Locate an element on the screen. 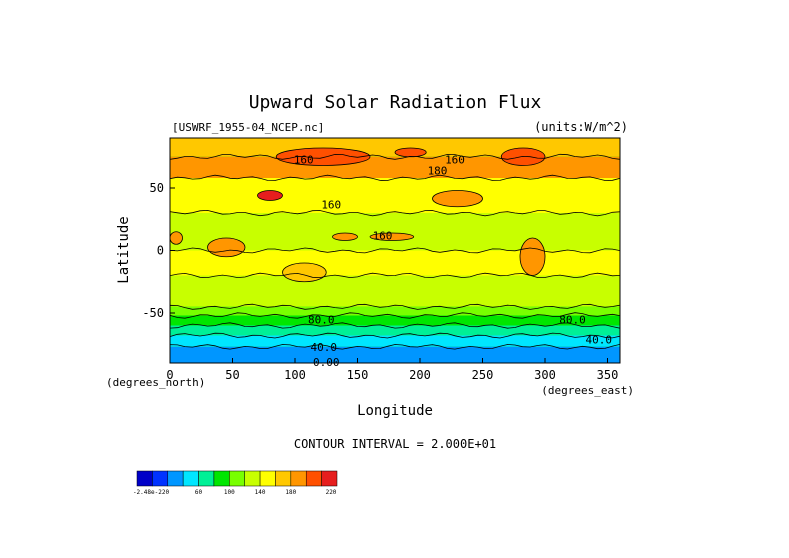  dataset-label: [USWRF_1955-04_NCEP.nc] is located at coordinates (248, 127).